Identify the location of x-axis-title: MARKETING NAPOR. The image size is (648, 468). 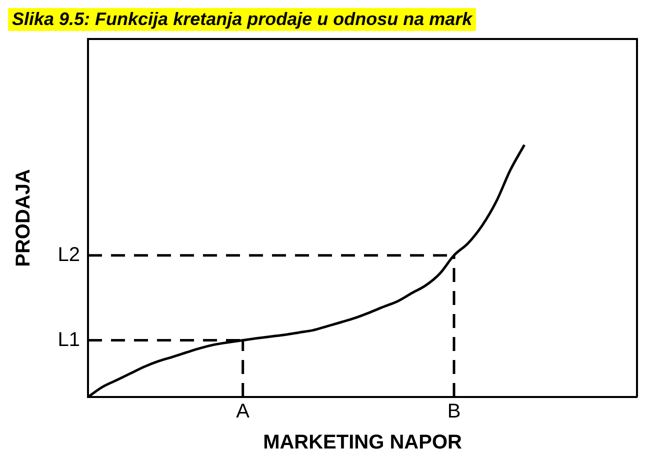
(362, 443).